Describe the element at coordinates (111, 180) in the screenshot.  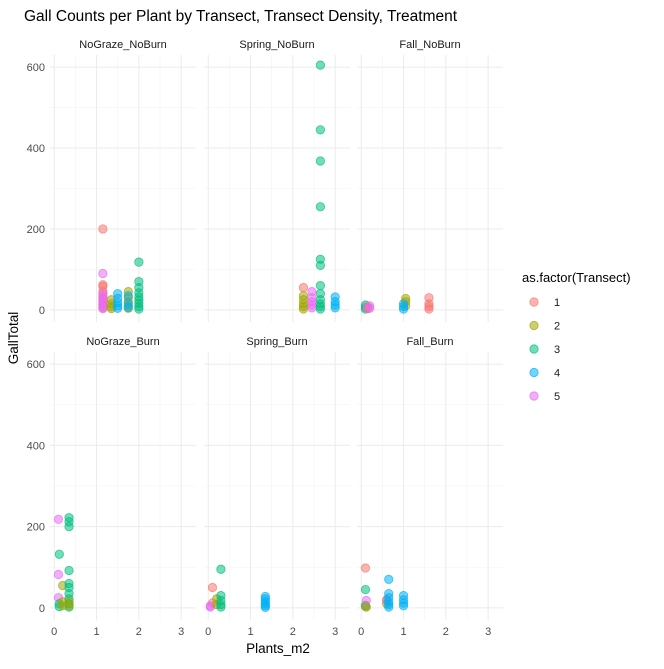
I see `facet-panel: NoGraze_NoBurn 0 200 400 600` at that location.